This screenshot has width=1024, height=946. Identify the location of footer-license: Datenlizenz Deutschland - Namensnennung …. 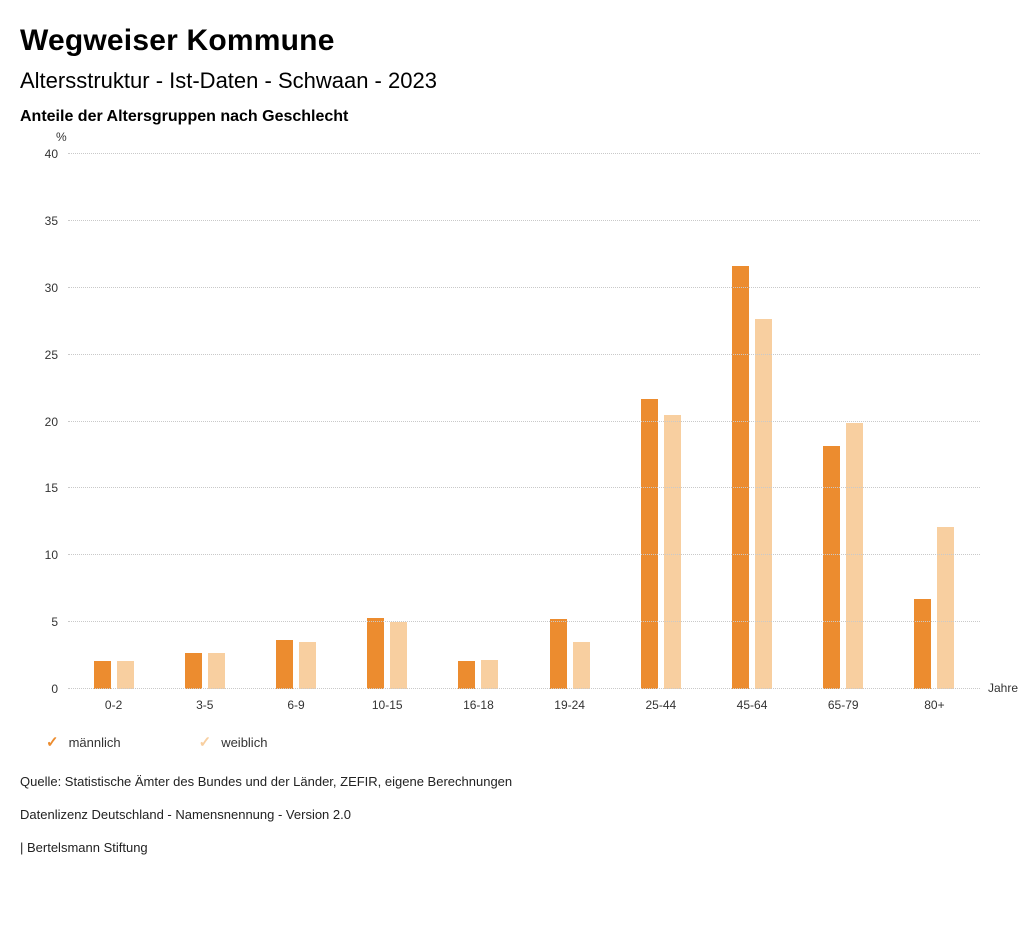
(185, 814).